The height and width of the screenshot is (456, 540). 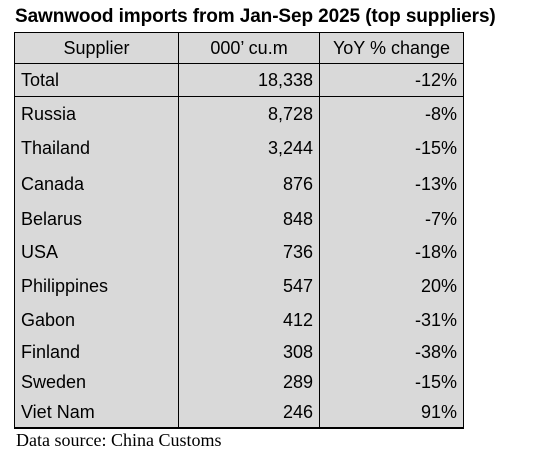 I want to click on data-source-note: Data source: China Customs, so click(x=119, y=440).